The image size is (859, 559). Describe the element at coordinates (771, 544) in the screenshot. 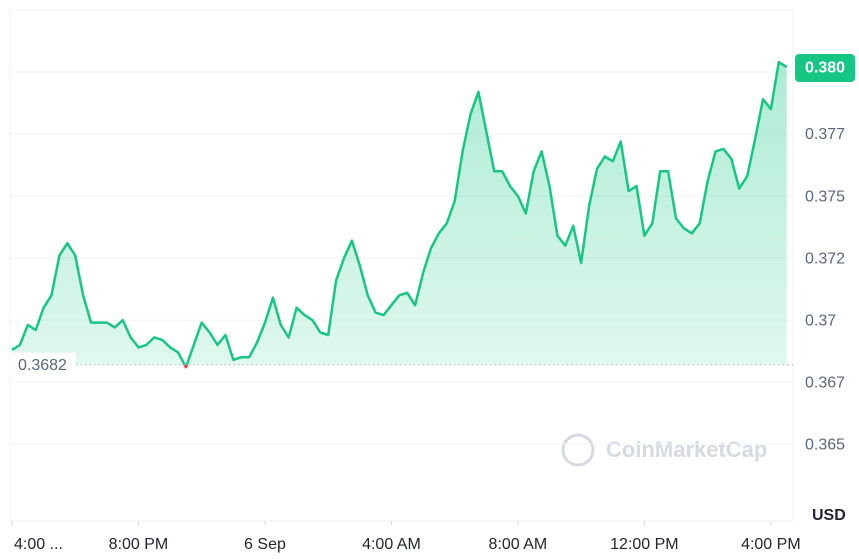

I see `x-tick-label: 4:00 PM` at that location.